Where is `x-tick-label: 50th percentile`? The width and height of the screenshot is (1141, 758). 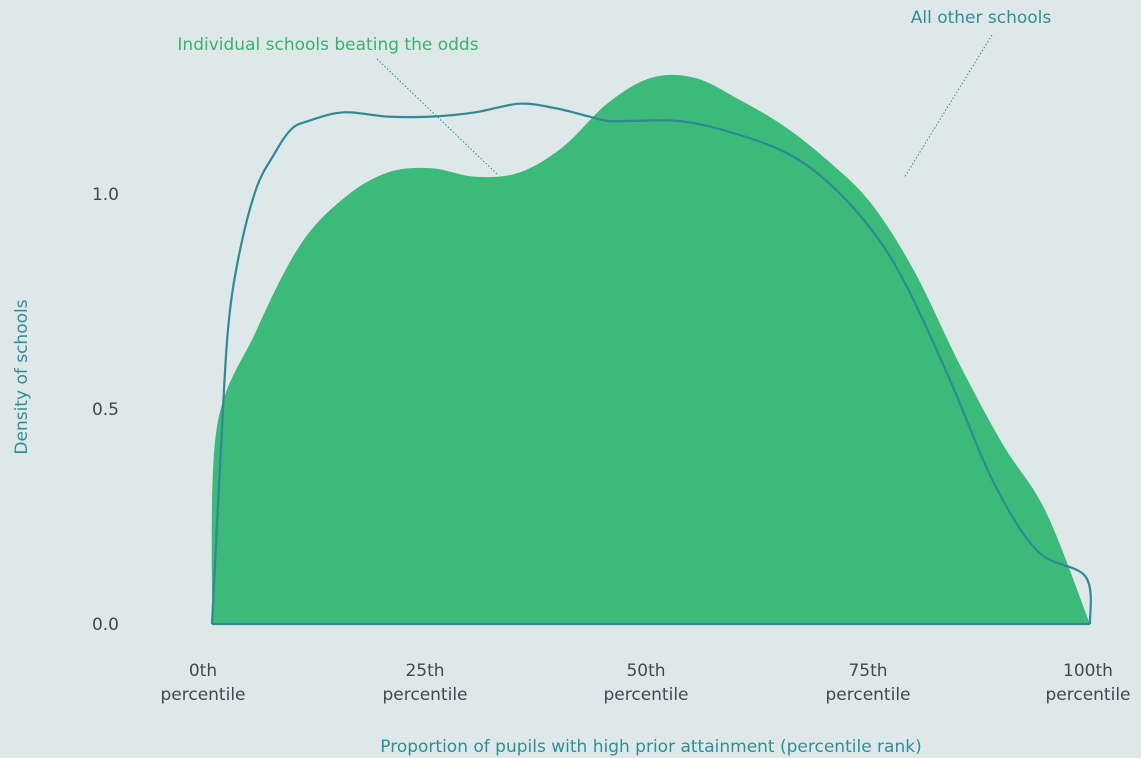 x-tick-label: 50th percentile is located at coordinates (645, 683).